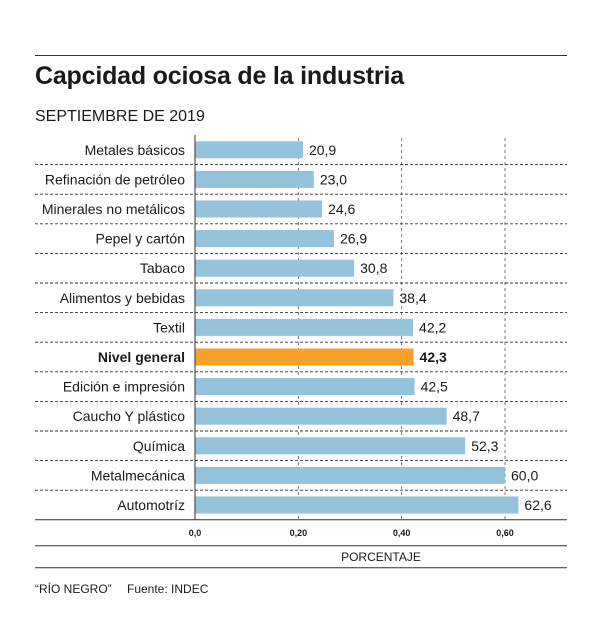 The image size is (599, 635). Describe the element at coordinates (524, 475) in the screenshot. I see `value-label: 60,0` at that location.